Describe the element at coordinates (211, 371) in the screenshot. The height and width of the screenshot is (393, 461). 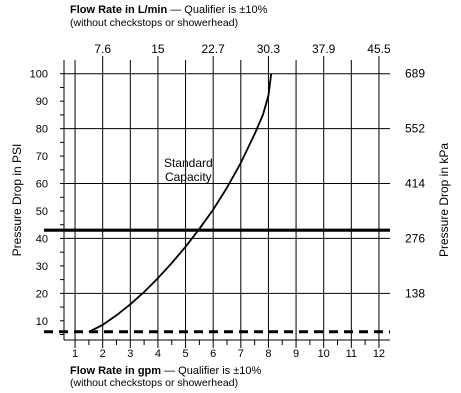
I see `bottom-axis-title-rest: — Qualifier is ±10%` at that location.